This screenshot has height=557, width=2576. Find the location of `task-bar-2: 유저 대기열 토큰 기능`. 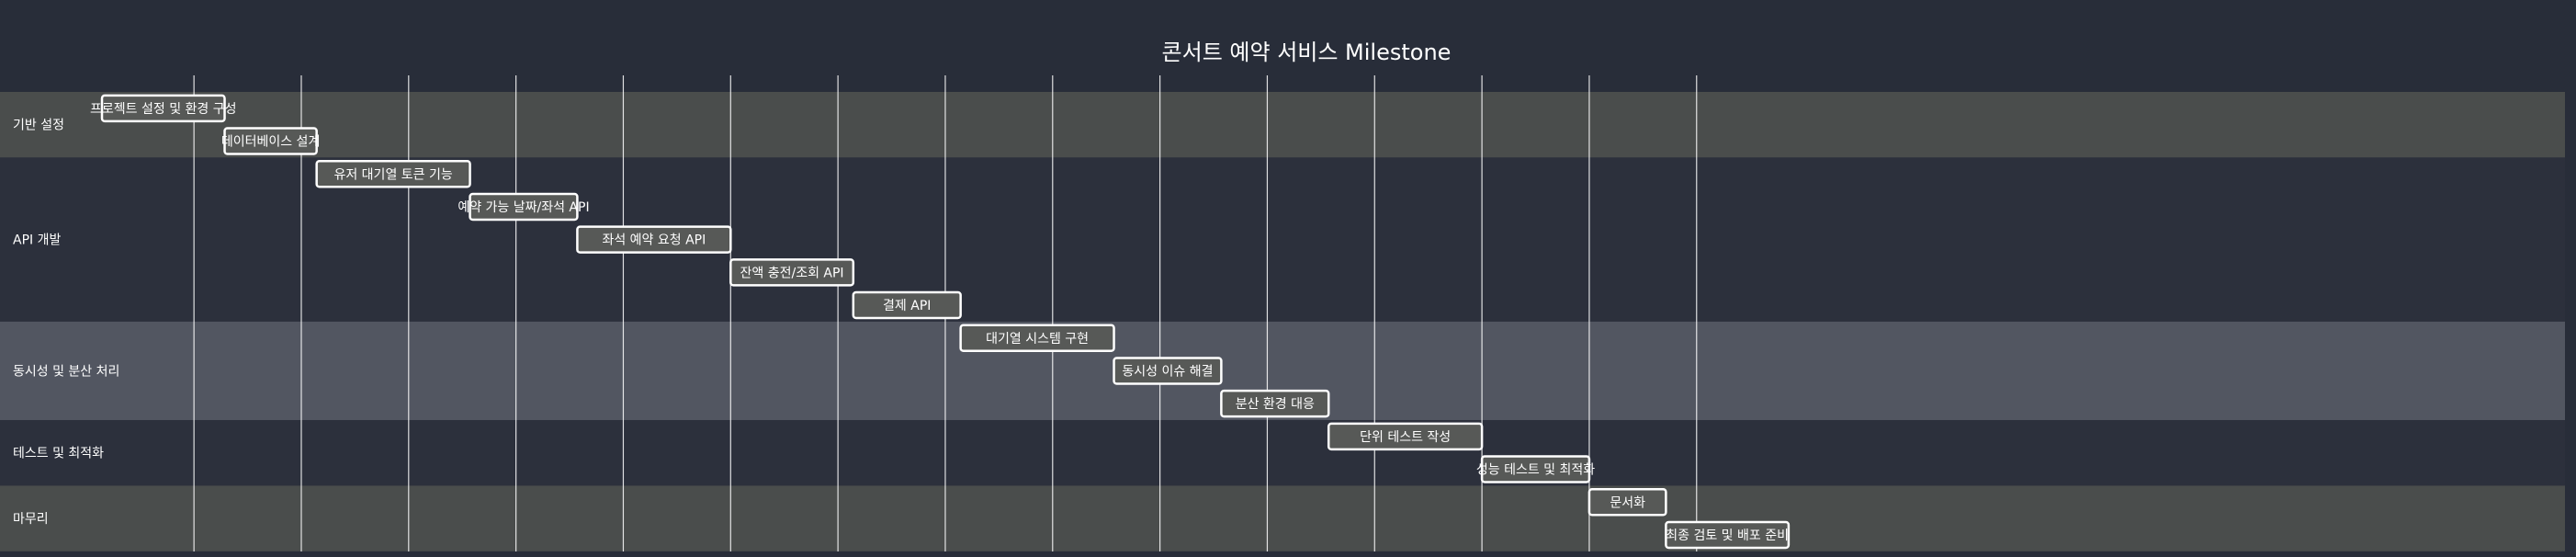

task-bar-2: 유저 대기열 토큰 기능 is located at coordinates (393, 174).